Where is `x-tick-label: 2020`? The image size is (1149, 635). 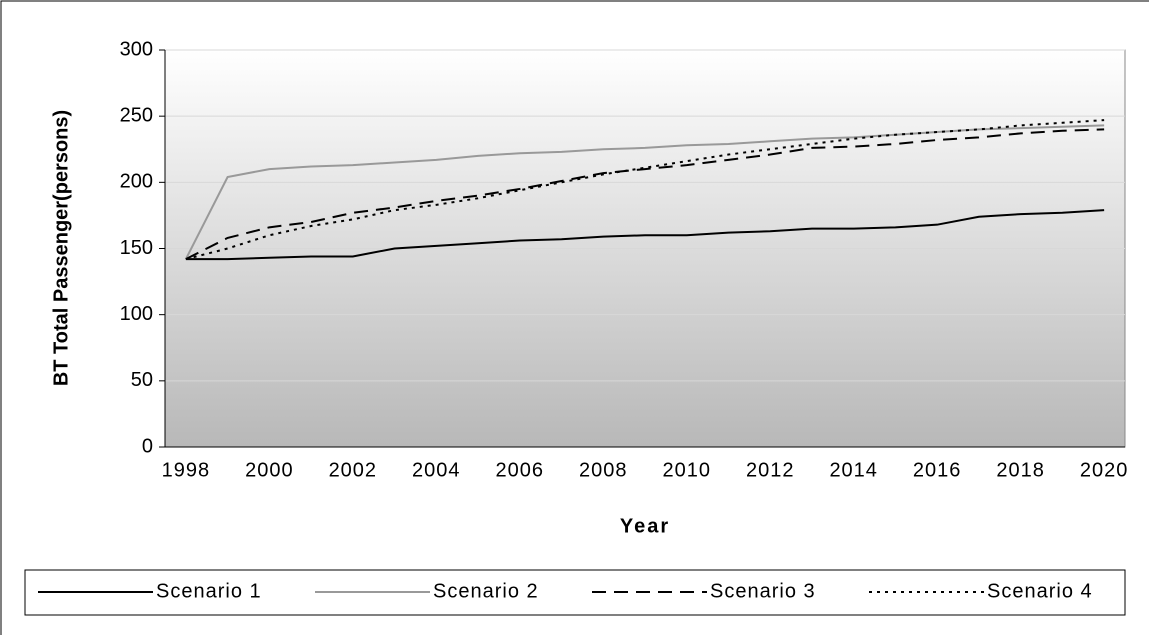
x-tick-label: 2020 is located at coordinates (1104, 470).